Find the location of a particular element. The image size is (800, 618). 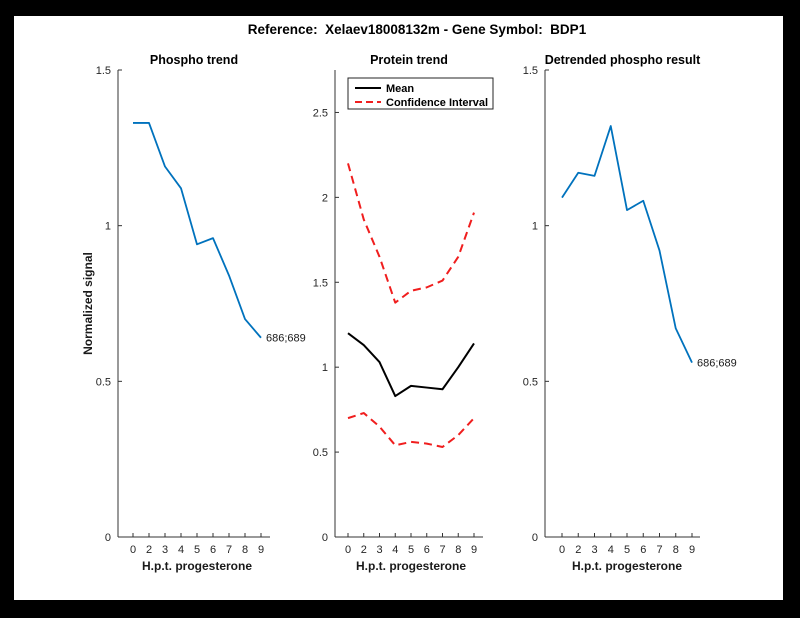

legend-label: Mean is located at coordinates (400, 89).